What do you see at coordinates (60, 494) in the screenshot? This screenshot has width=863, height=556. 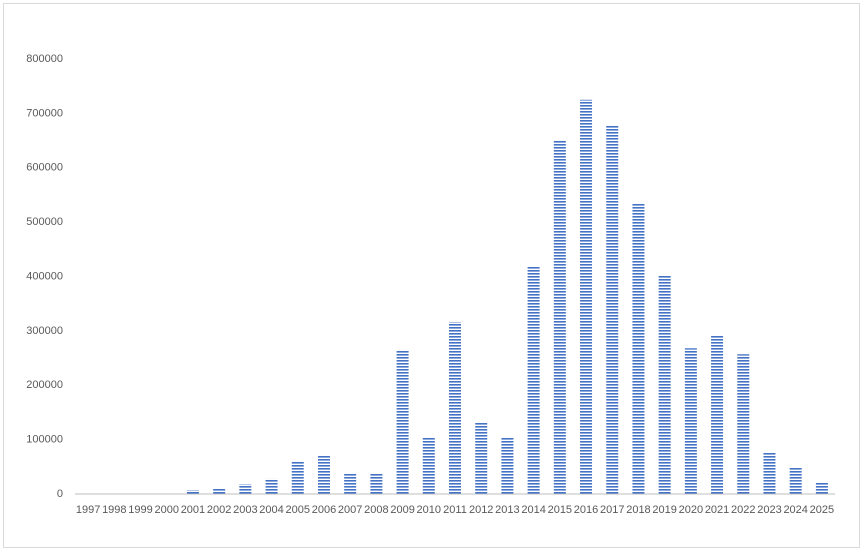 I see `y-tick-label: 0` at bounding box center [60, 494].